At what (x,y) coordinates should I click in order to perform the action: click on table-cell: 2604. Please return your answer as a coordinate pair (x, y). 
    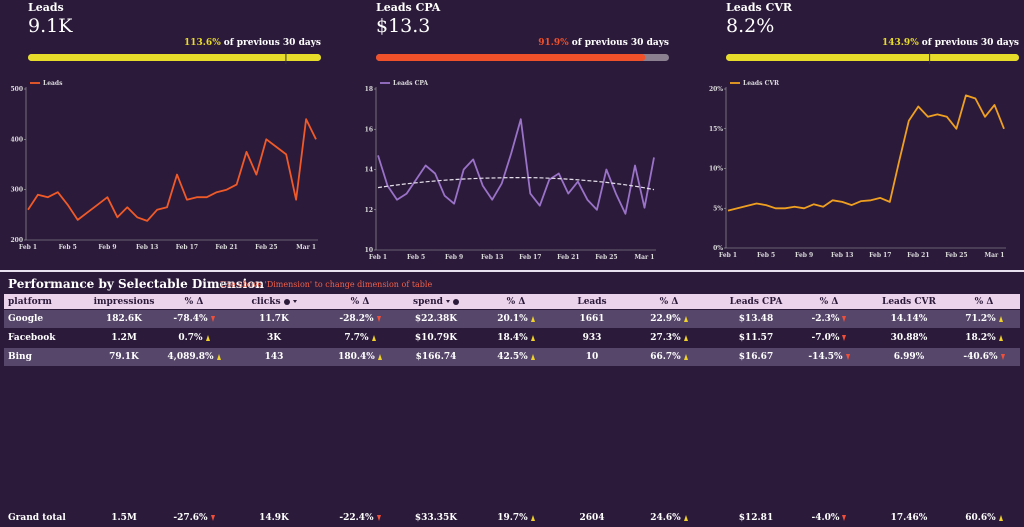
    Looking at the image, I should click on (592, 518).